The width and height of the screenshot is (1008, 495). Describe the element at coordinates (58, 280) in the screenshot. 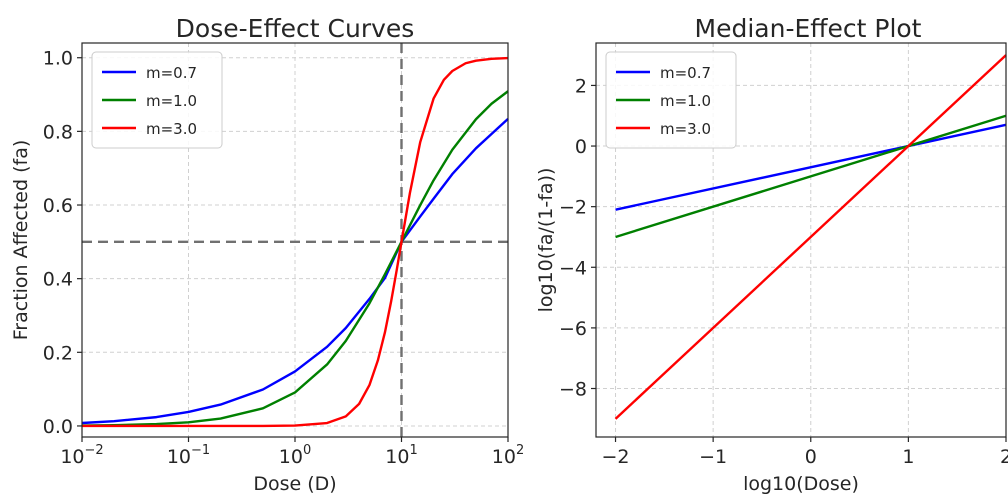

I see `y-tick-label: 0.4` at that location.